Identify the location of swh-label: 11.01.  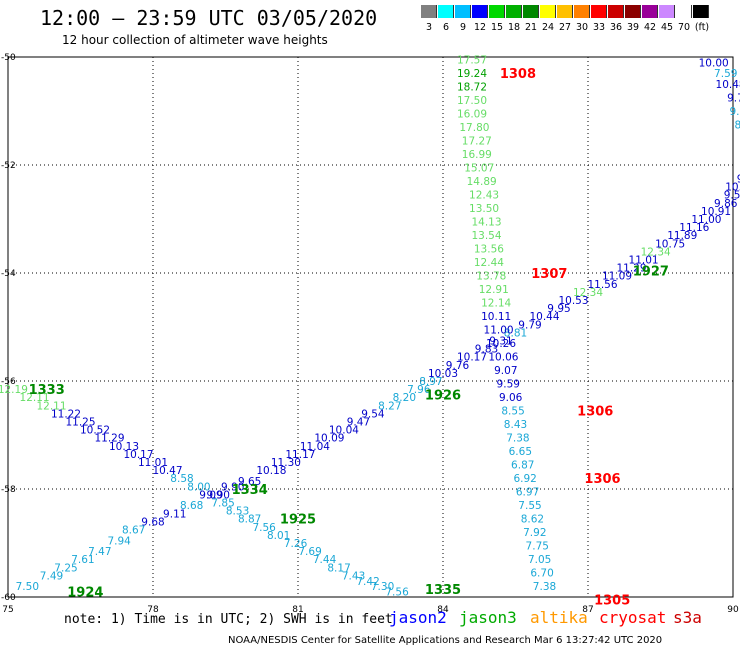
(153, 463).